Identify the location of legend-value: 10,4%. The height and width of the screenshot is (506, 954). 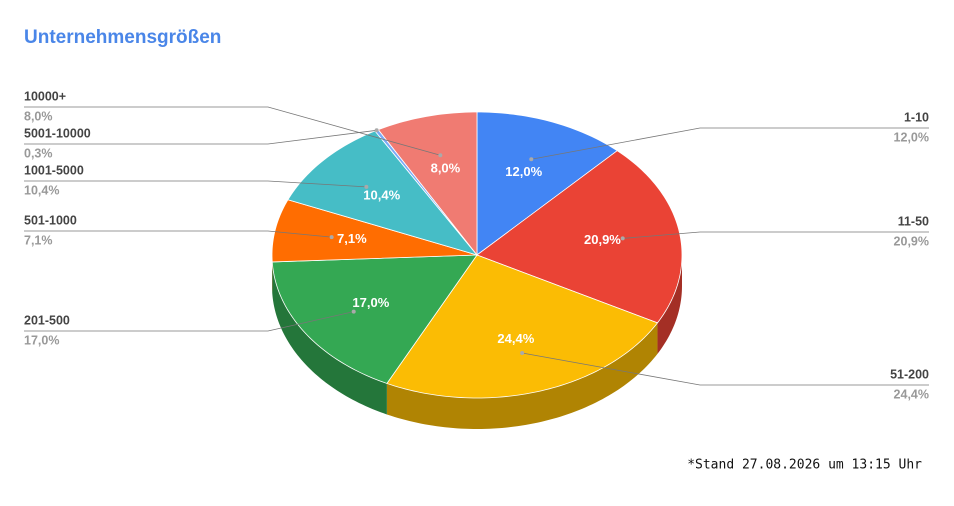
(41, 190).